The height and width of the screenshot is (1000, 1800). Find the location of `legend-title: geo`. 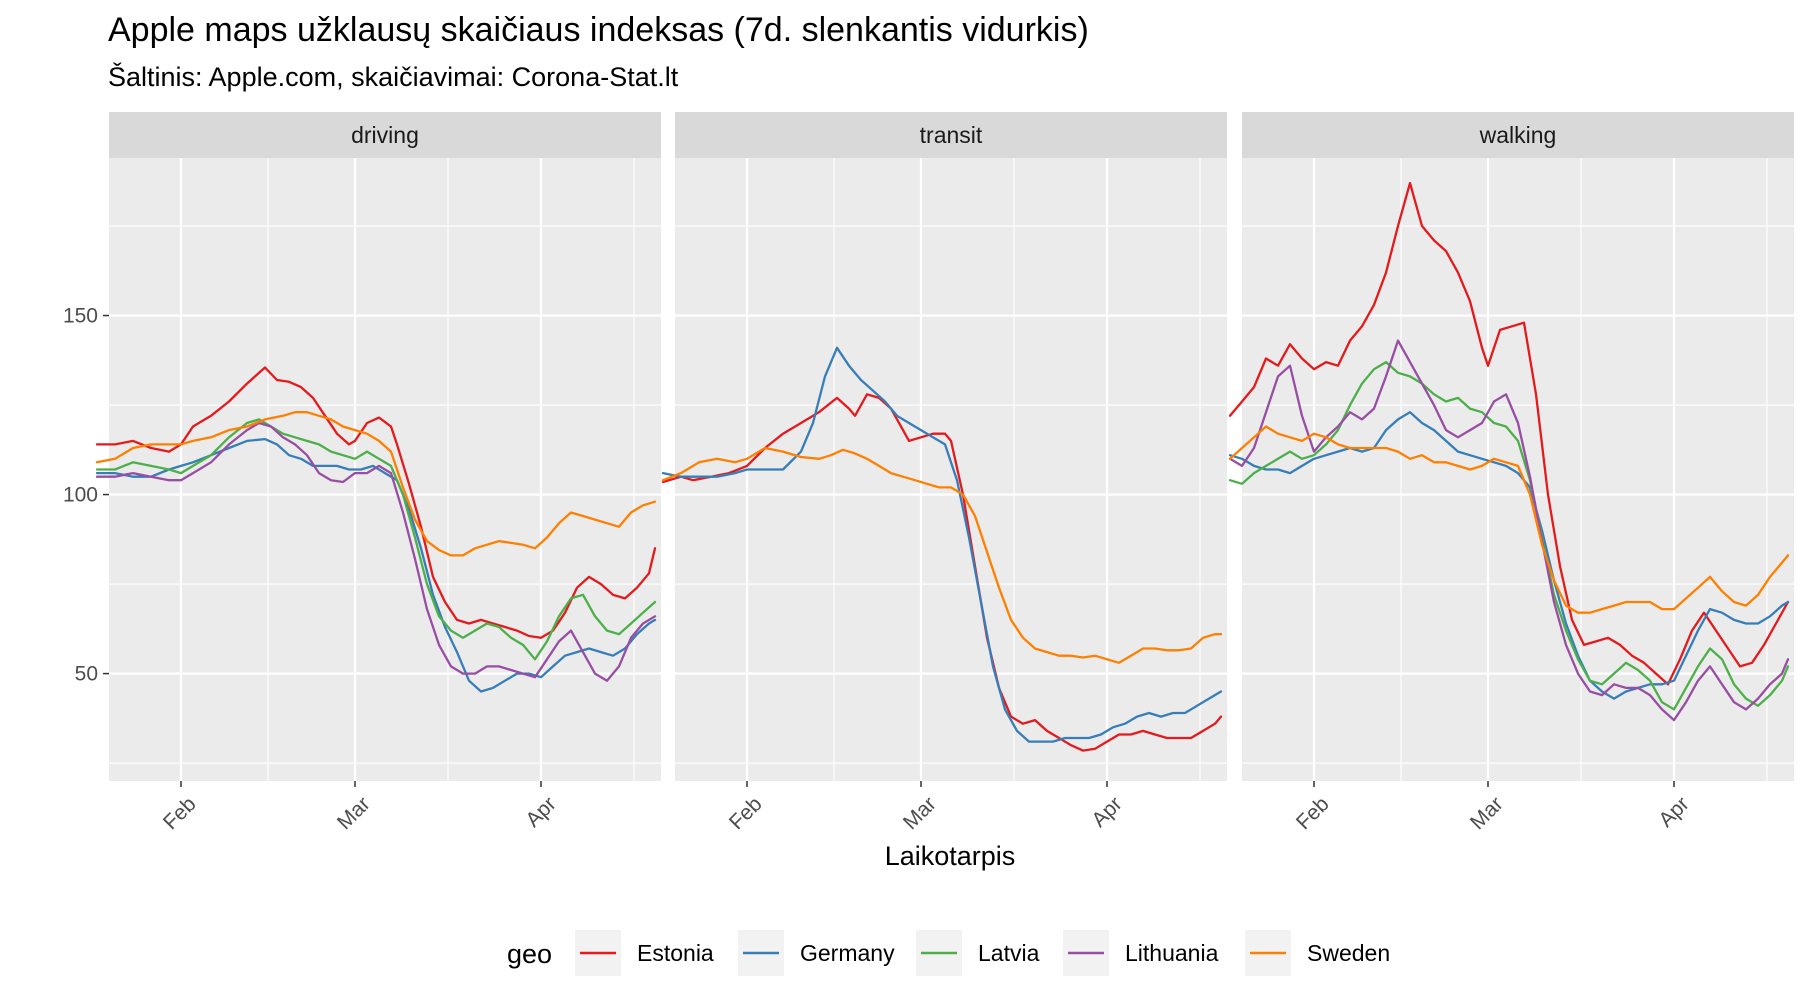

legend-title: geo is located at coordinates (529, 954).